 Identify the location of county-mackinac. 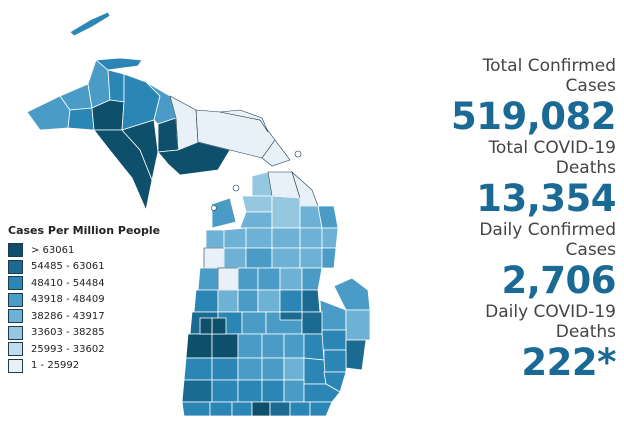
(194, 158).